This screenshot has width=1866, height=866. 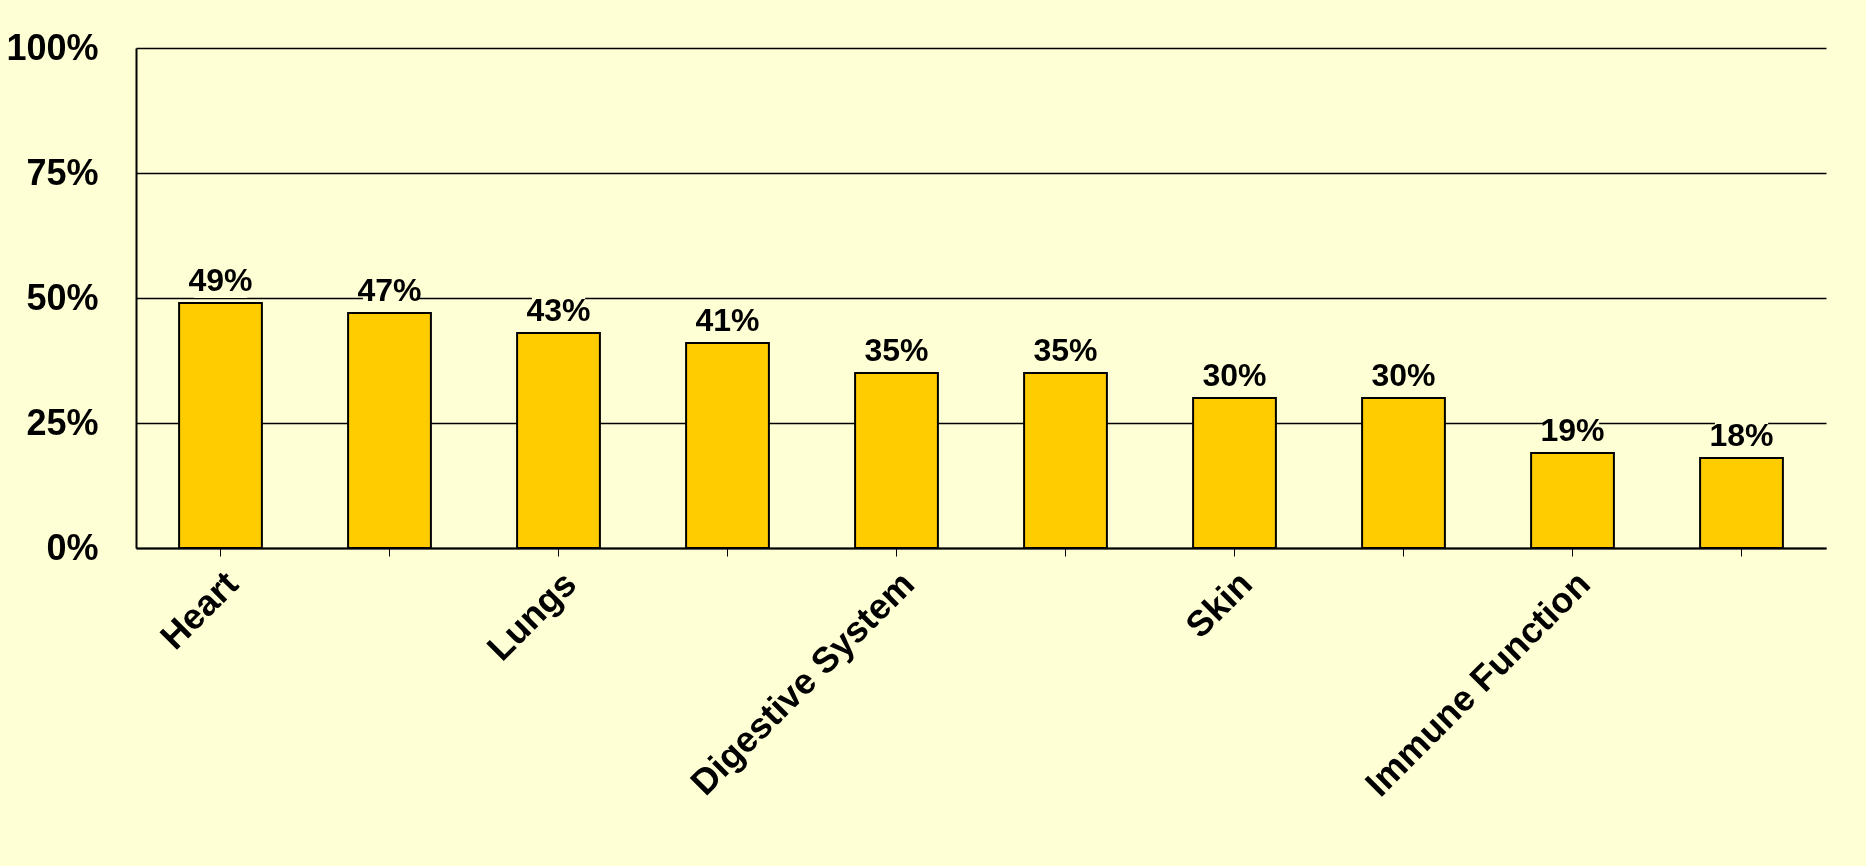 What do you see at coordinates (1218, 604) in the screenshot?
I see `x-tick-label: Skin` at bounding box center [1218, 604].